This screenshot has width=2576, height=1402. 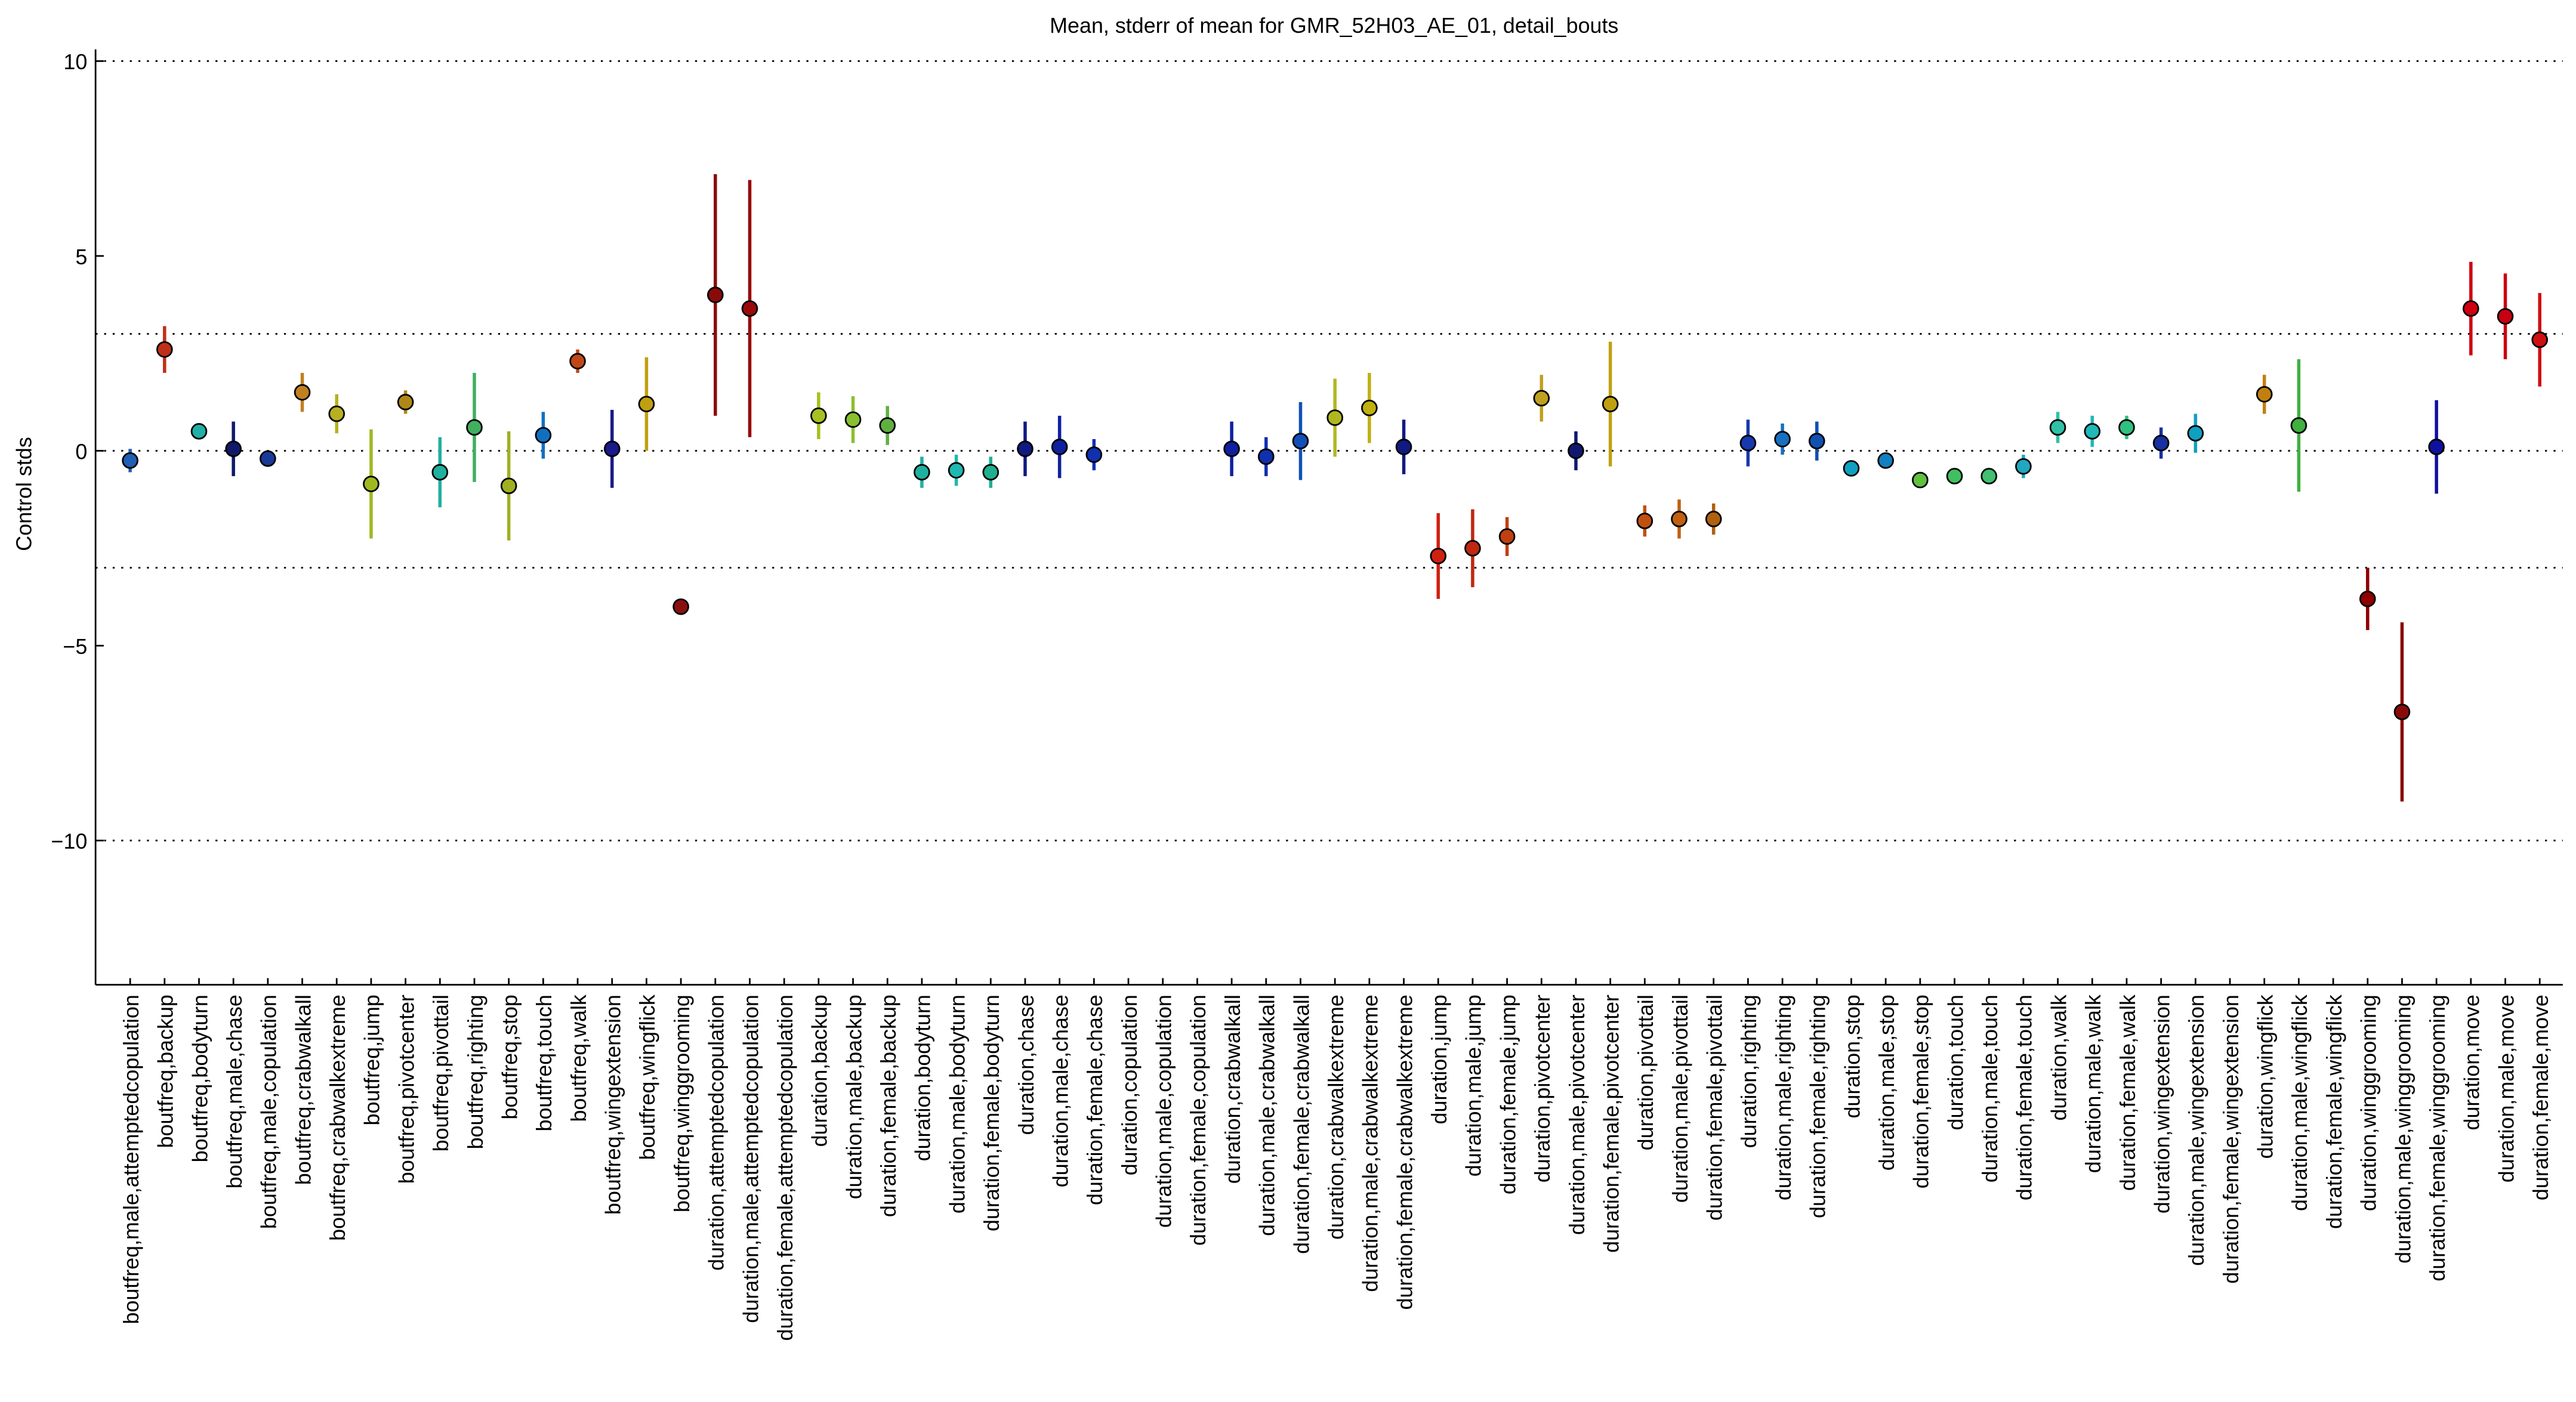 I want to click on x-tick-label: duration,walk, so click(x=2059, y=1057).